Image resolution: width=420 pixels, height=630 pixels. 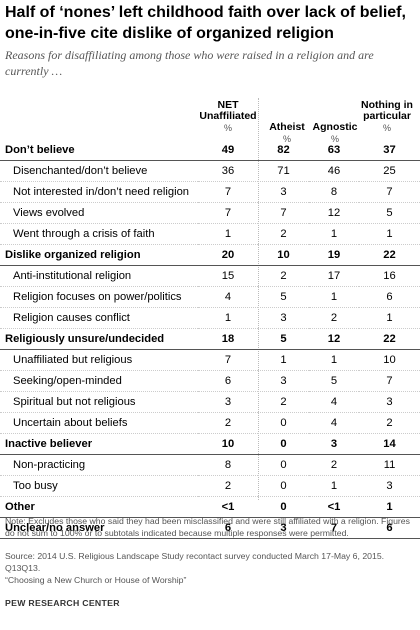 I want to click on cell-value: 20, so click(x=228, y=255).